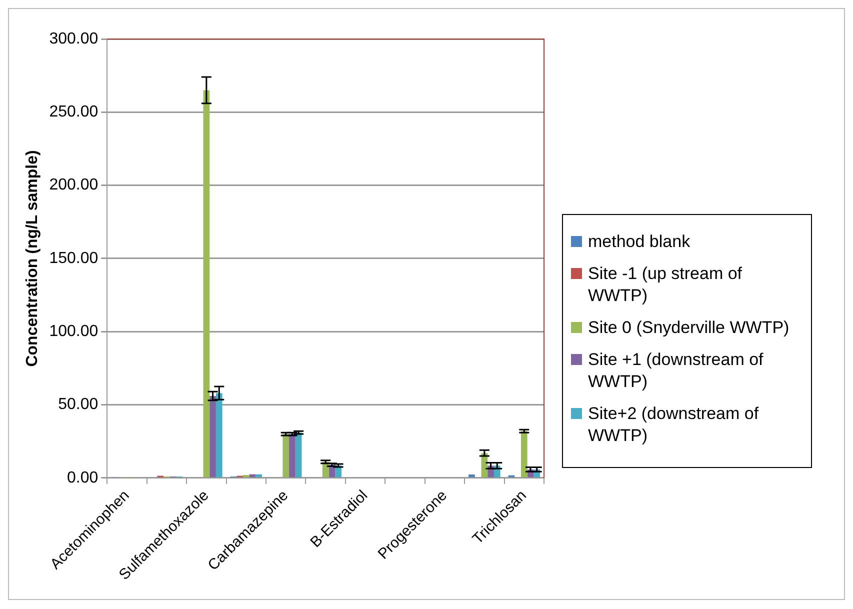 The image size is (853, 609). I want to click on y-tick-label: 150.00, so click(73, 258).